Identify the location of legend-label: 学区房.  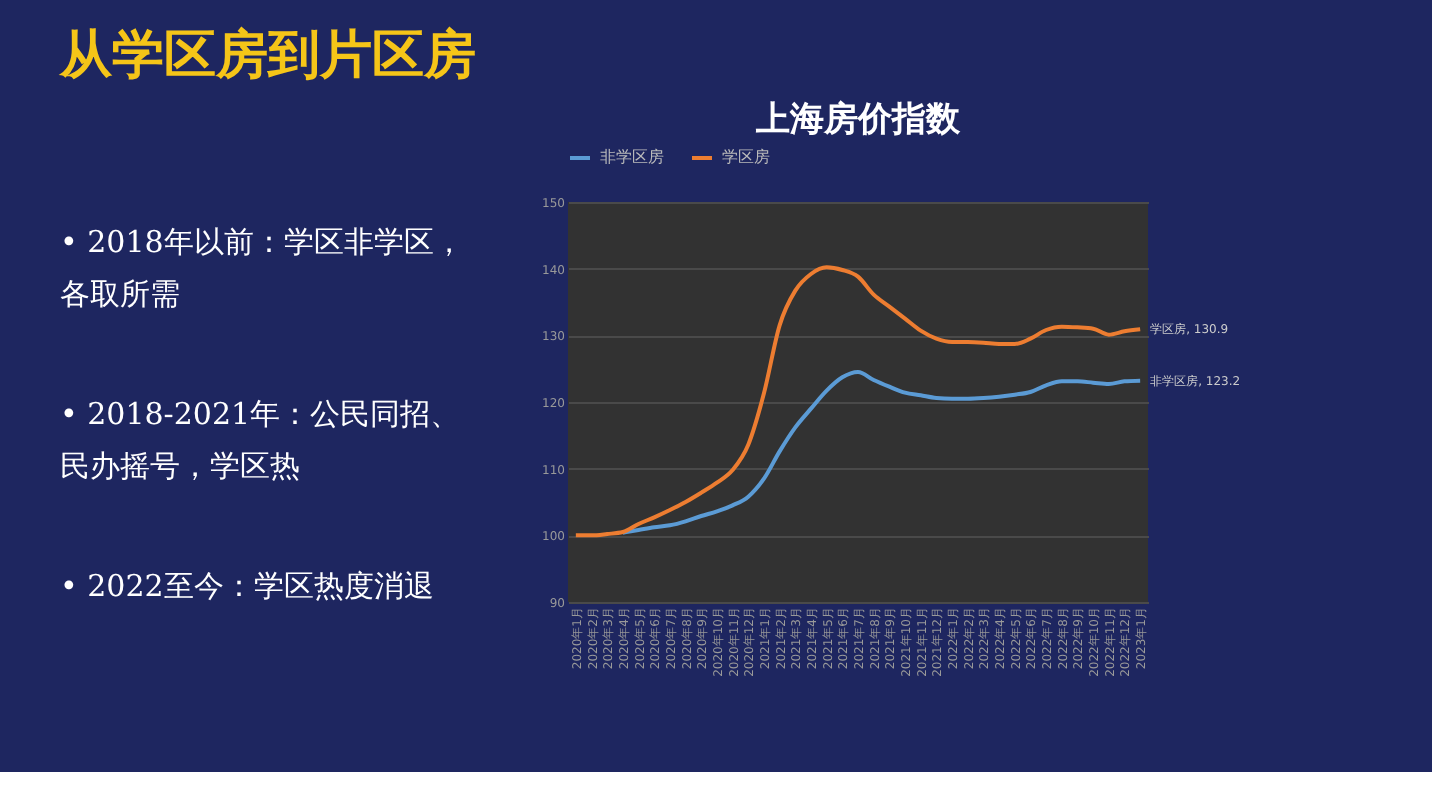
(746, 157).